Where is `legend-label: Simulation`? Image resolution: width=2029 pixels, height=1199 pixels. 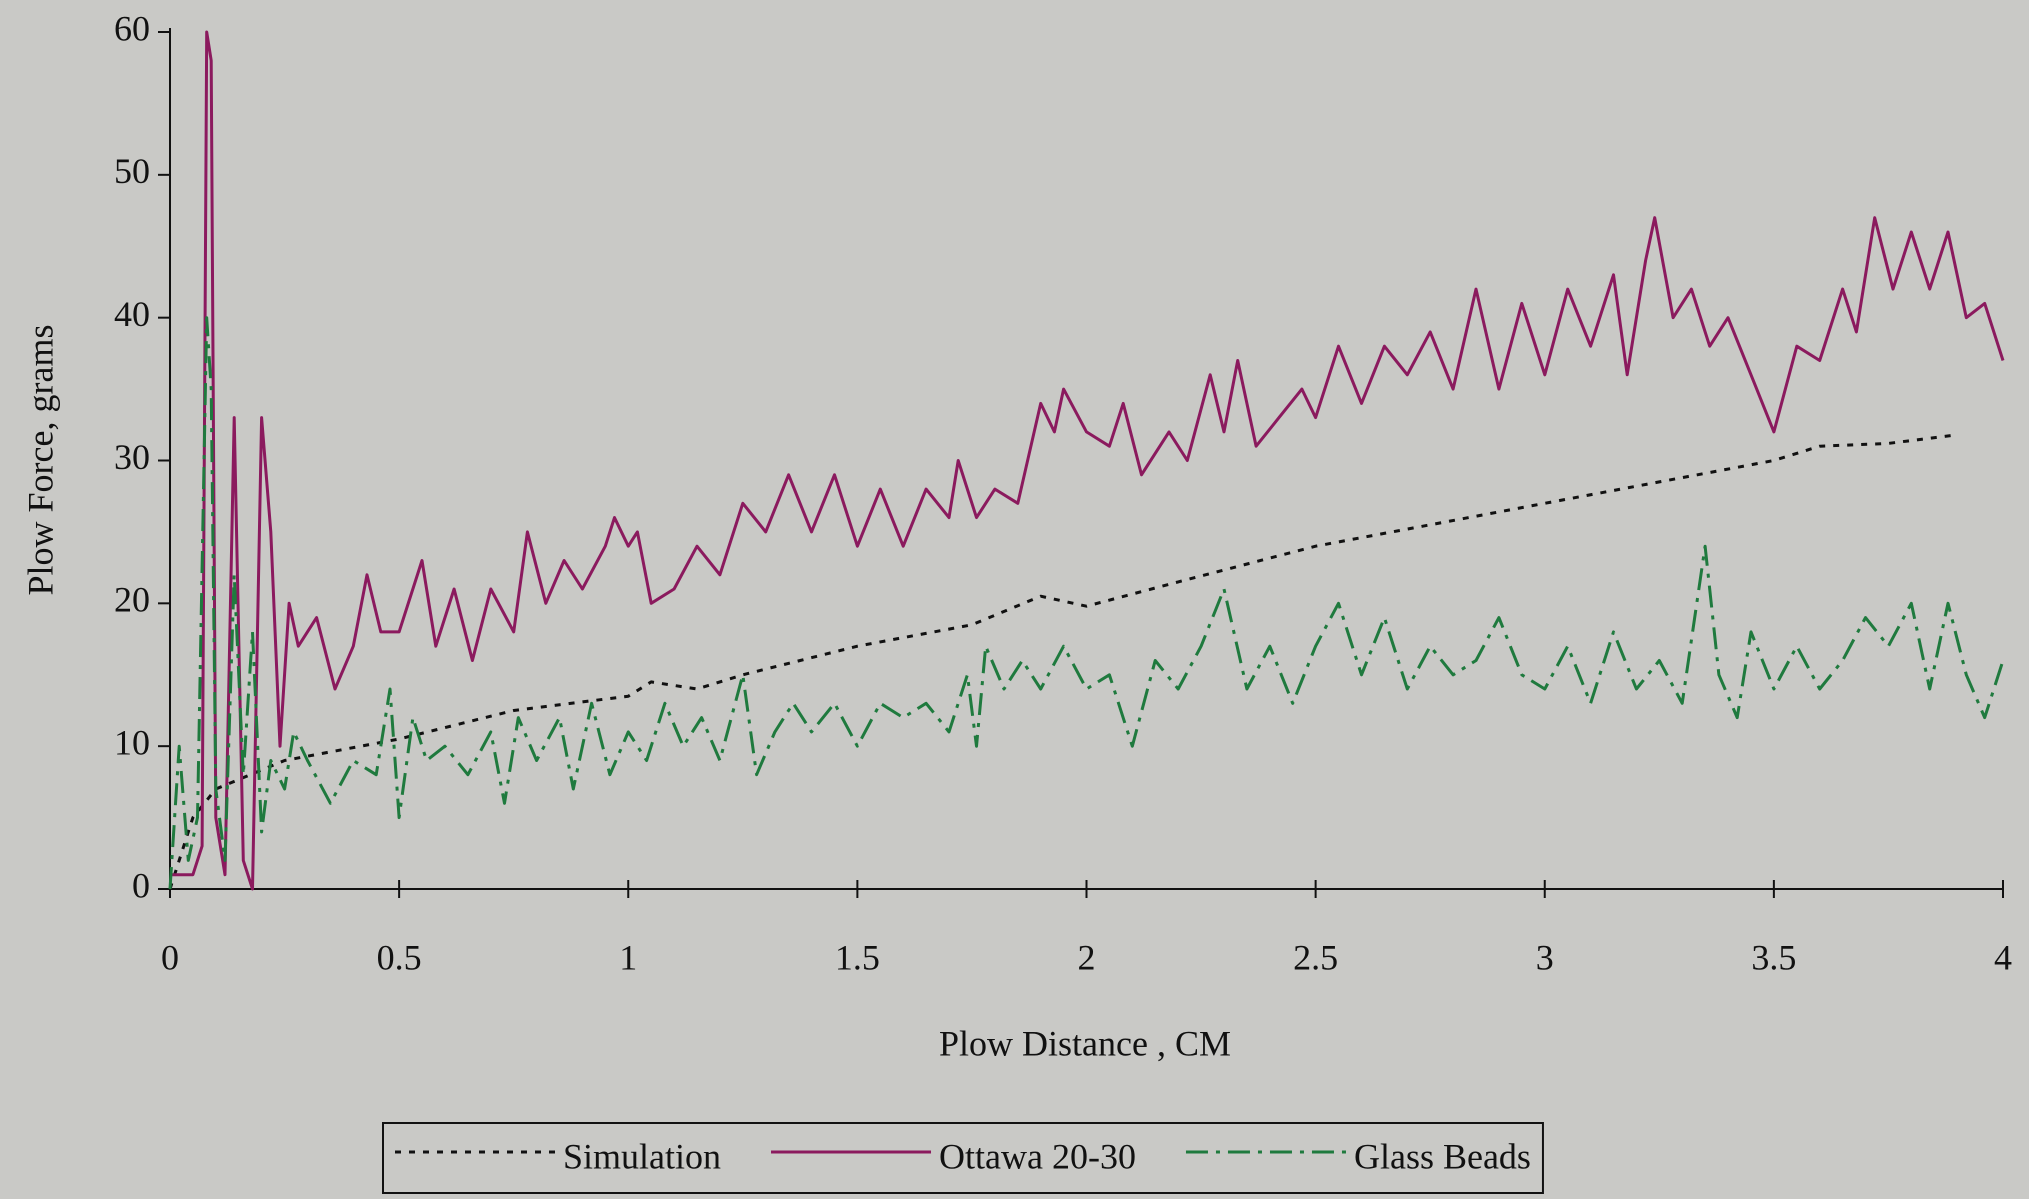
legend-label: Simulation is located at coordinates (642, 1156).